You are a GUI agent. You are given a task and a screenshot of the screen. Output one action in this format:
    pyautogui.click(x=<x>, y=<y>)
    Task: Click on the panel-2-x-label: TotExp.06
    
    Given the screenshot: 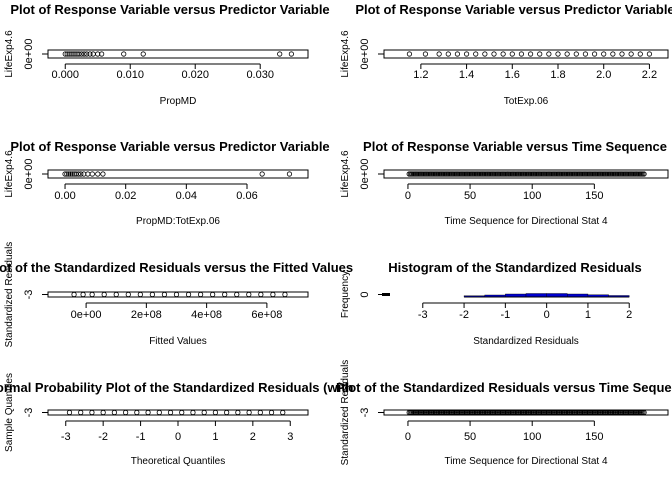 What is the action you would take?
    pyautogui.click(x=526, y=101)
    